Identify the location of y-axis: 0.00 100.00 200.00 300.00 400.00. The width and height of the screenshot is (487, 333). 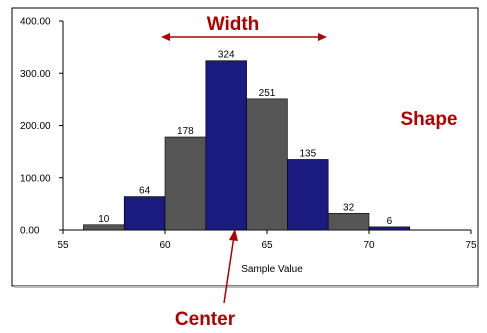
(42, 127).